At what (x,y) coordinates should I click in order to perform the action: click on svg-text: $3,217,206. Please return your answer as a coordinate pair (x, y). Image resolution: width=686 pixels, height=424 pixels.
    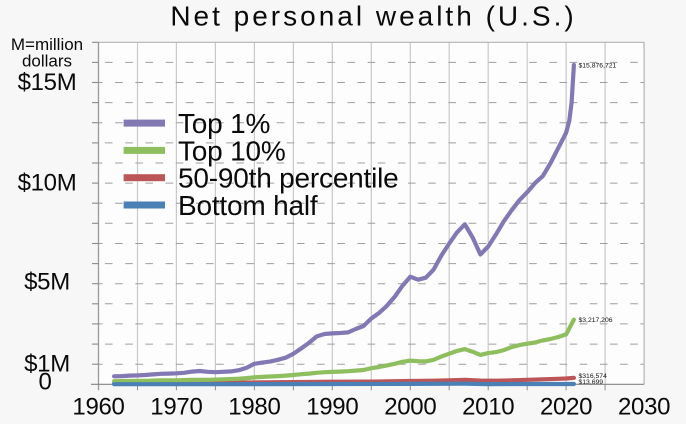
    Looking at the image, I should click on (596, 320).